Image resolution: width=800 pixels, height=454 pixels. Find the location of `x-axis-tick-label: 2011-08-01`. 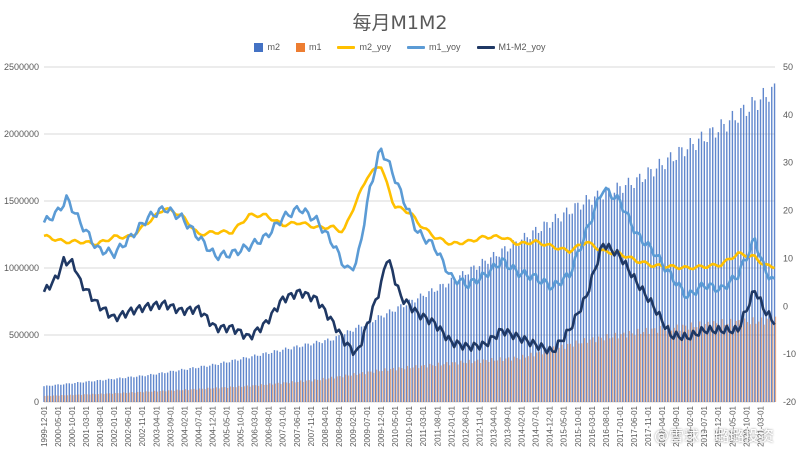

x-axis-tick-label: 2011-08-01 is located at coordinates (437, 425).